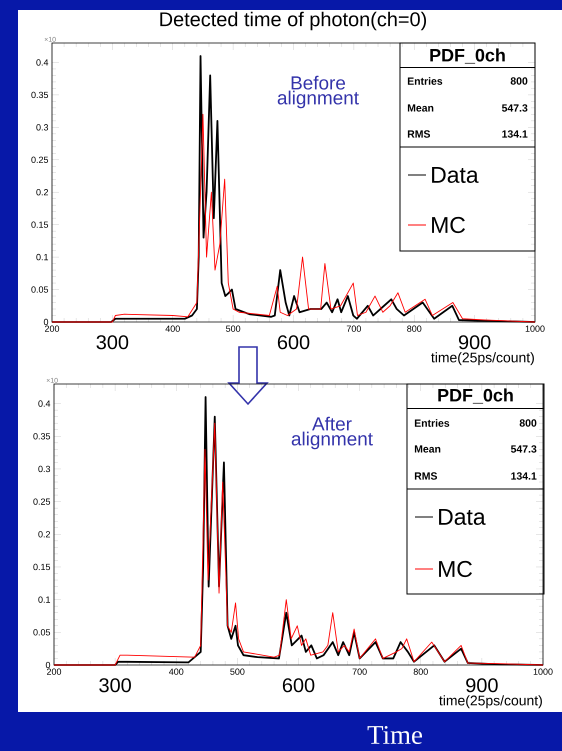 The width and height of the screenshot is (562, 751). Describe the element at coordinates (332, 433) in the screenshot. I see `annotation: After alignment` at that location.